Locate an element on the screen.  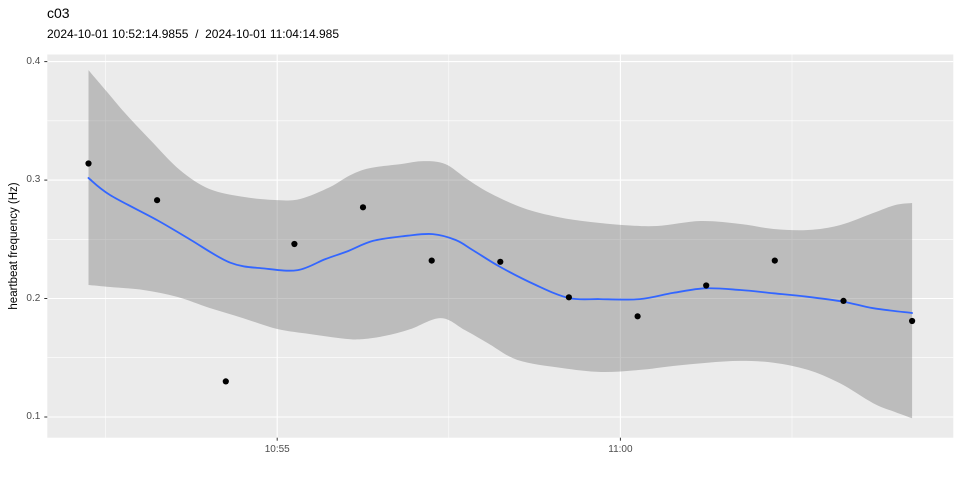
y-axis-title: heartbeat frequency (Hz) is located at coordinates (14, 246).